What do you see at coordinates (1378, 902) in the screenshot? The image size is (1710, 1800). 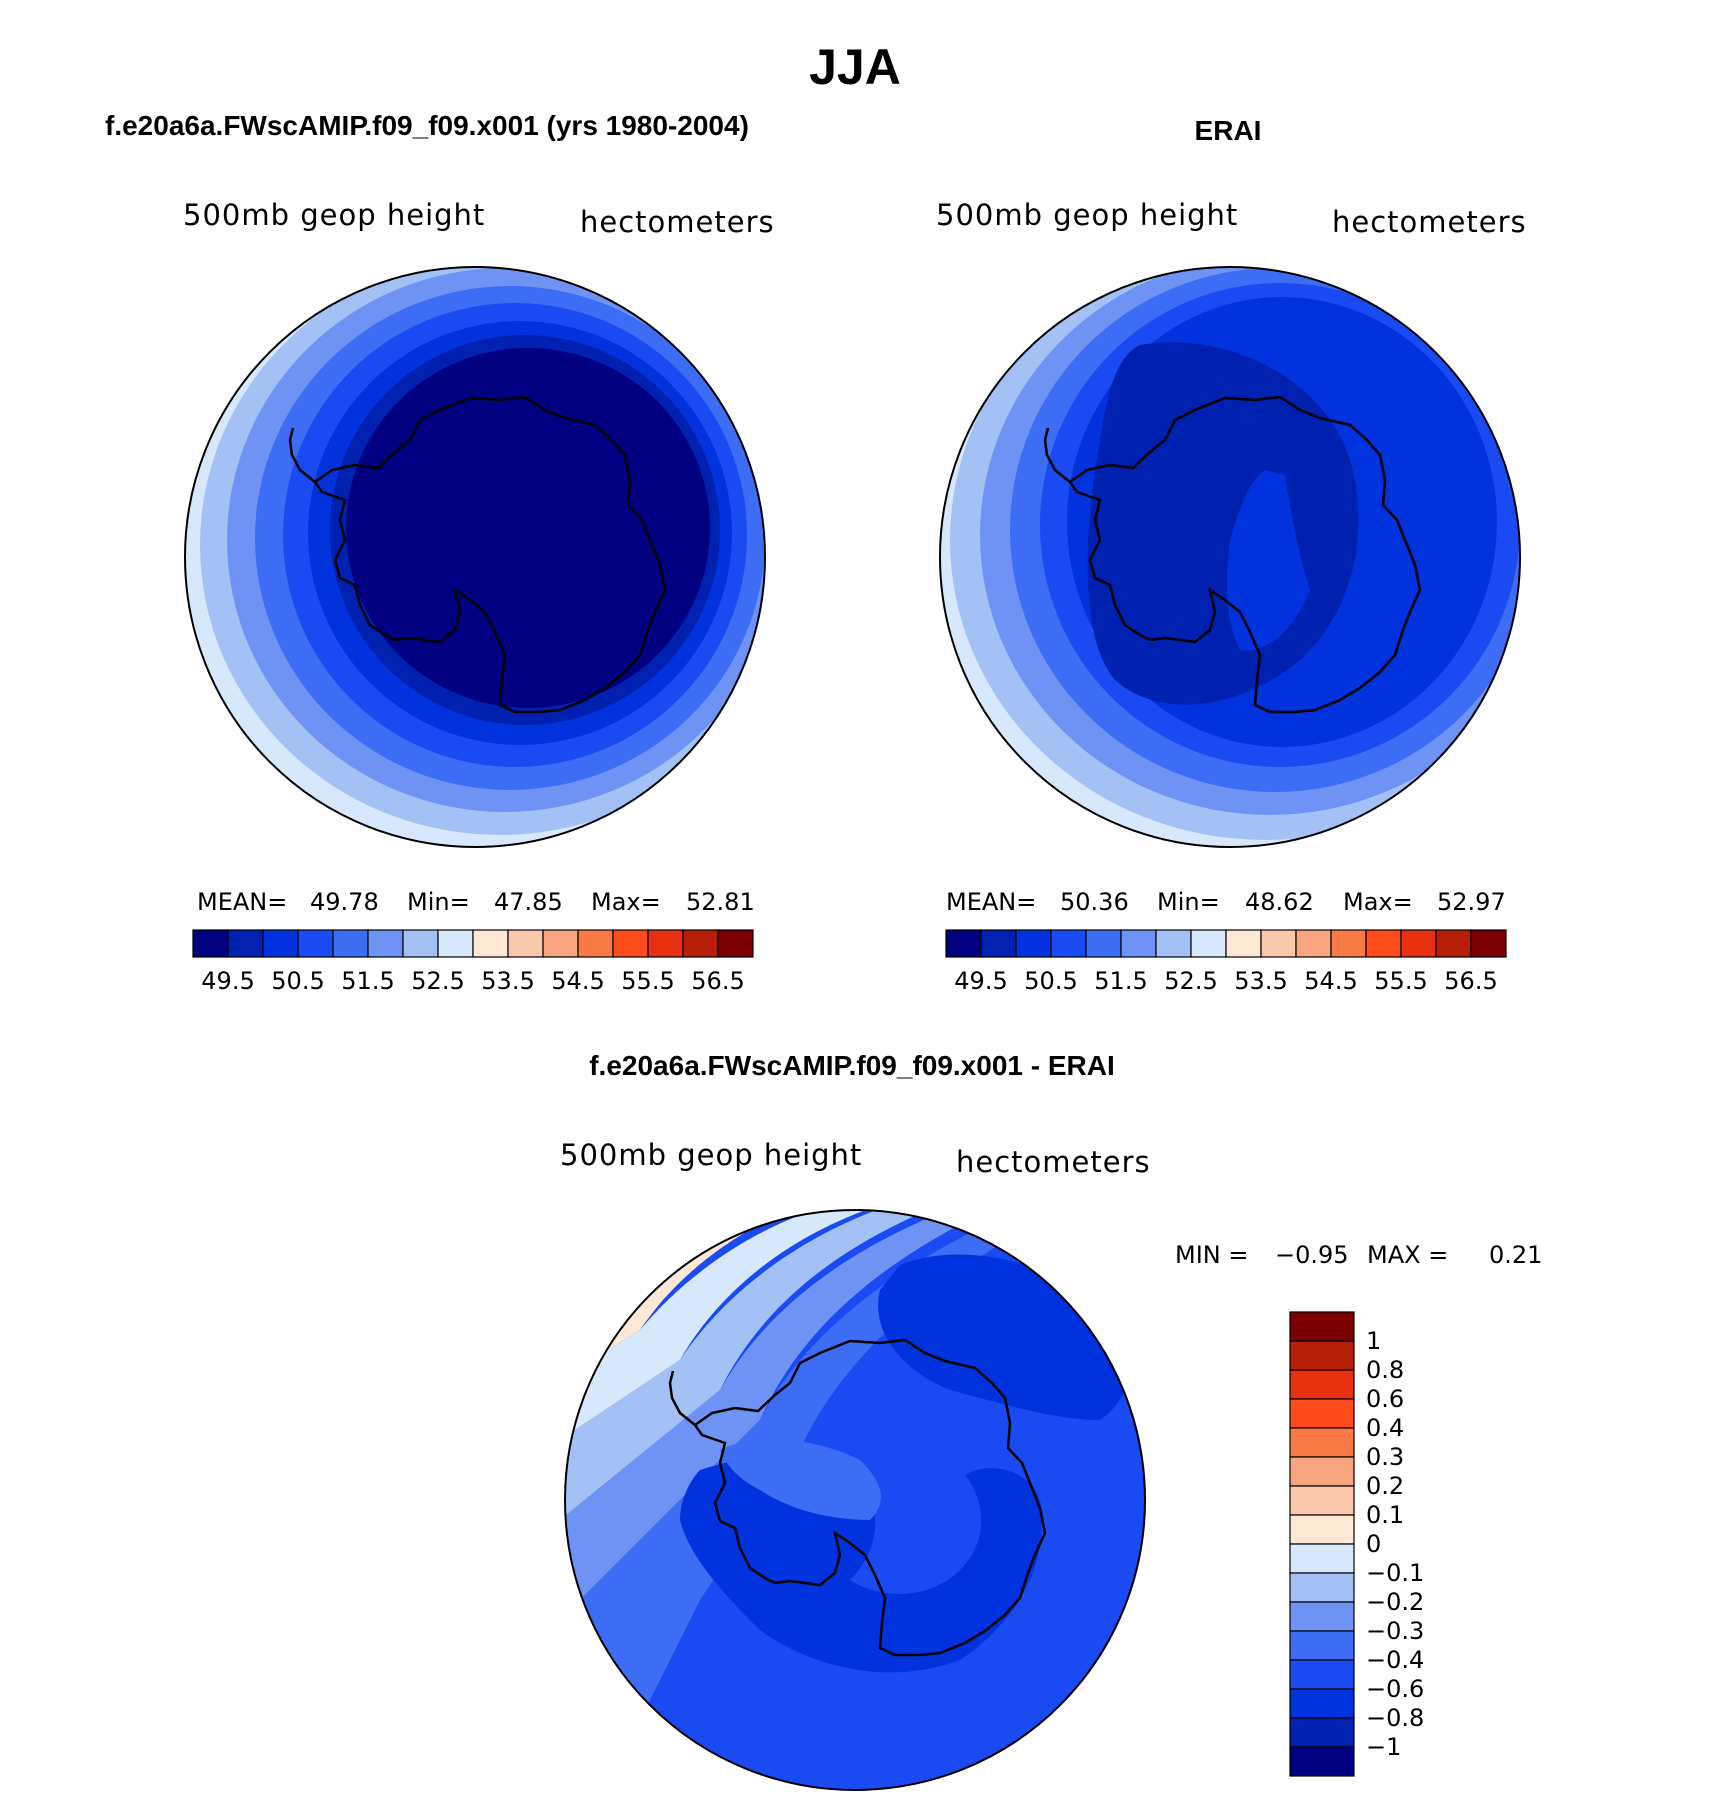 I see `panel-obs-max-label: Max=` at bounding box center [1378, 902].